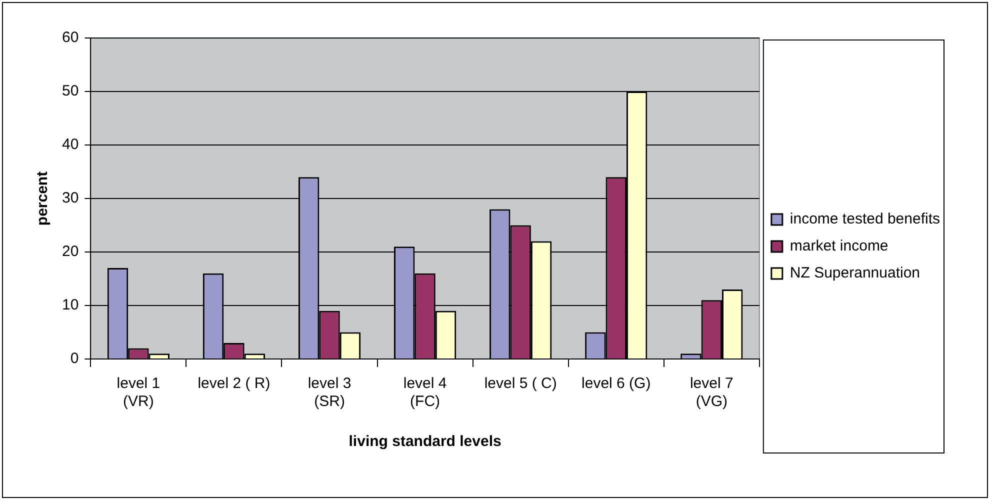 The width and height of the screenshot is (990, 500). Describe the element at coordinates (234, 383) in the screenshot. I see `x-tick-label: level 2 ( R)` at that location.